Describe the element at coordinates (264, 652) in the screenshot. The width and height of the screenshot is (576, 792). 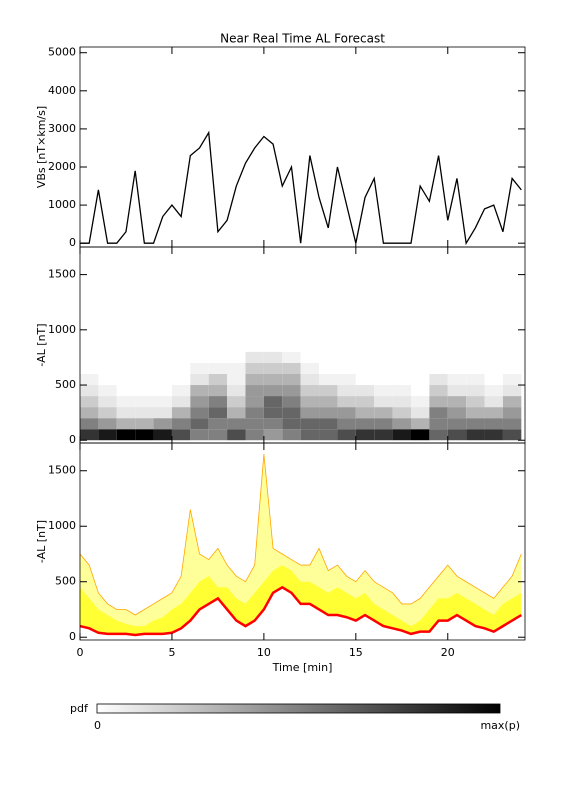
I see `x-tick-label: 10` at that location.